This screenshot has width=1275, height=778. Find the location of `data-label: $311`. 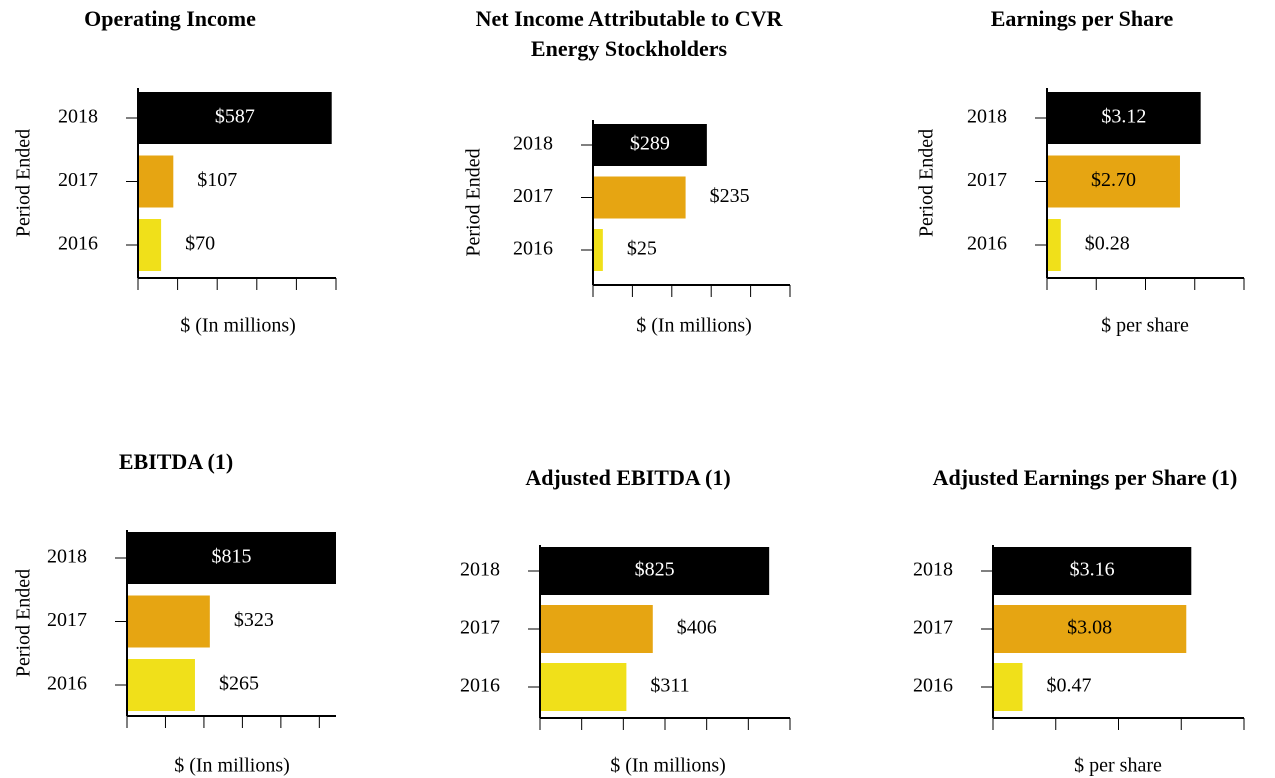

data-label: $311 is located at coordinates (669, 686).